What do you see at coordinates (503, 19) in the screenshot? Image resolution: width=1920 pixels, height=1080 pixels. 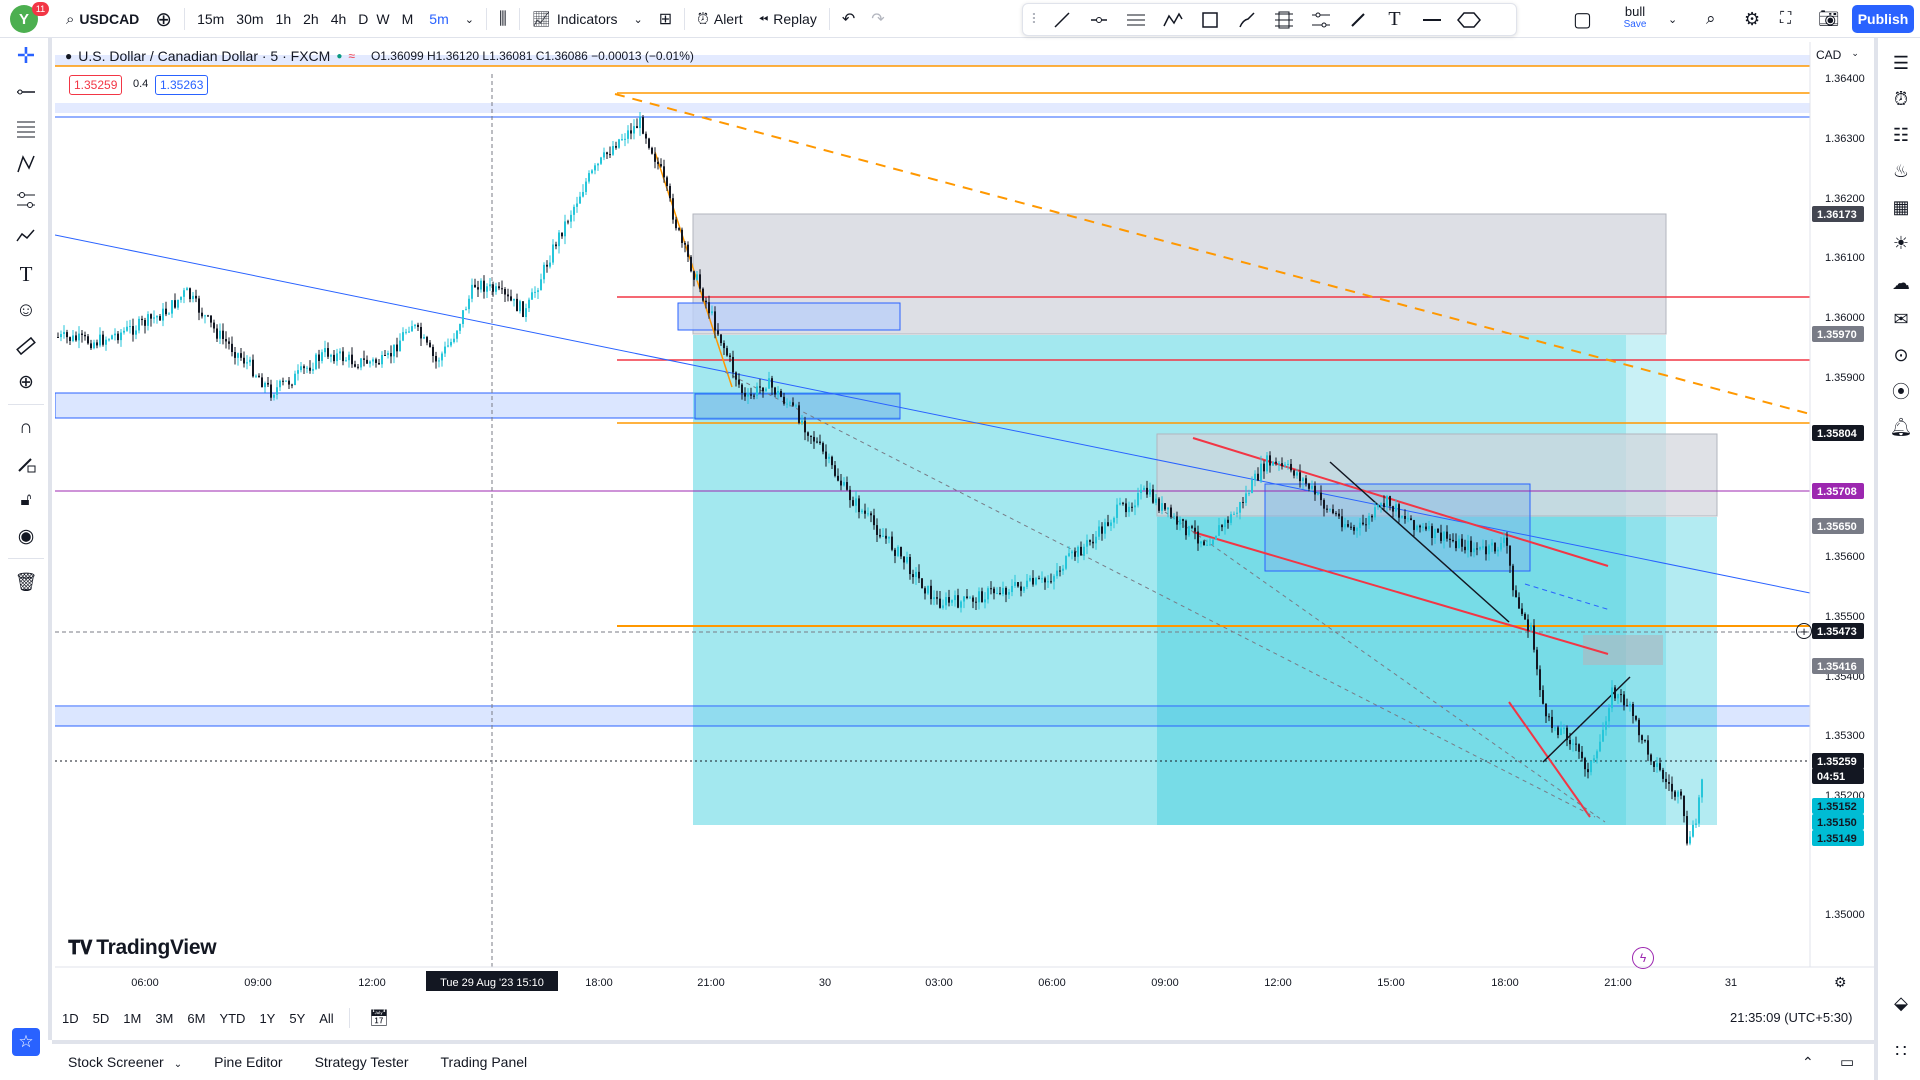 I see `chart-type-button: ⫼` at bounding box center [503, 19].